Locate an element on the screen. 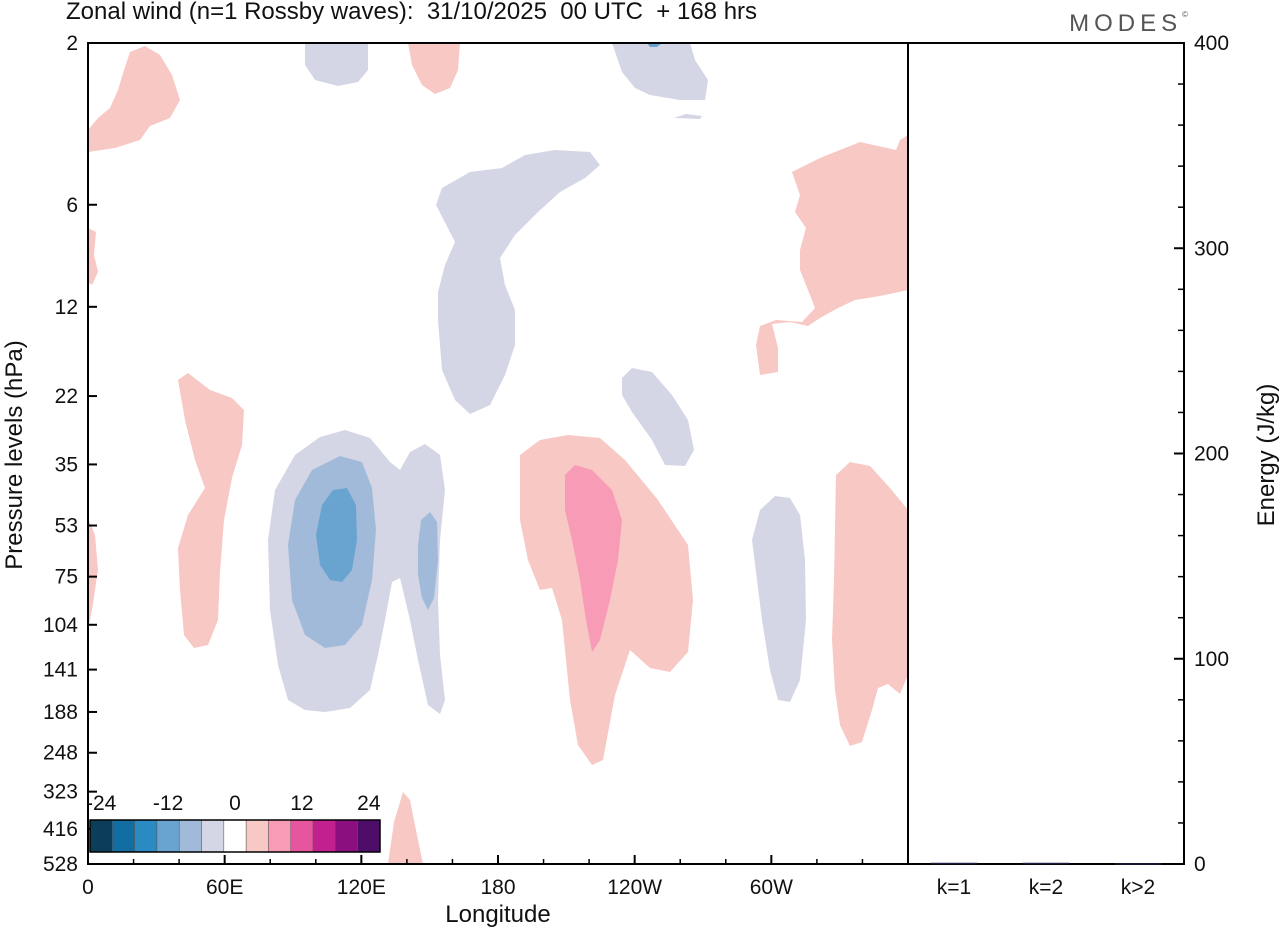 The image size is (1280, 930). contour-negative-small-mid is located at coordinates (428, 561).